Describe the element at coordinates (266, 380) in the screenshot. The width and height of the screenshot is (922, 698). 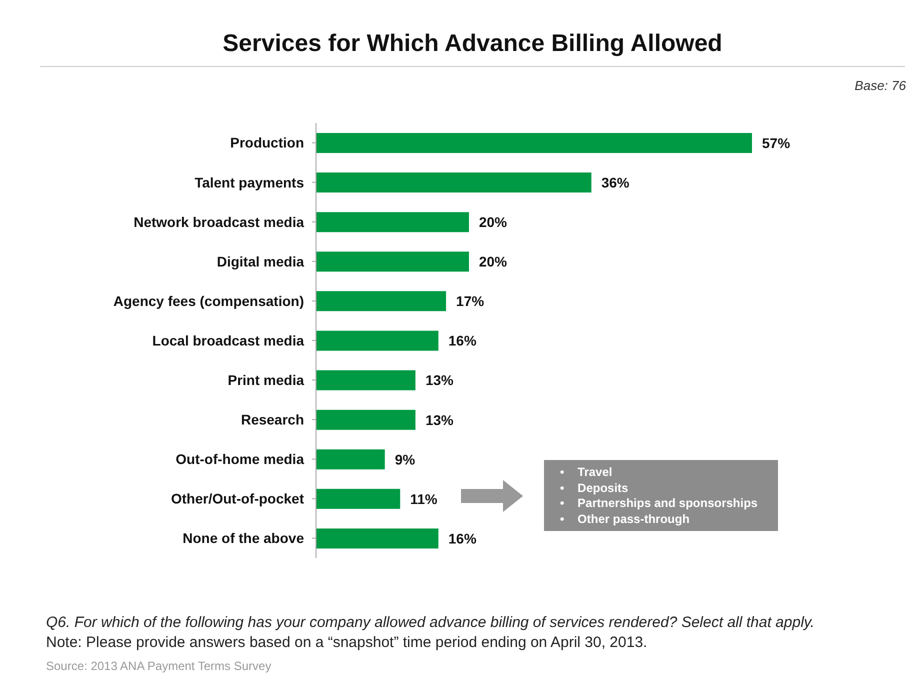
I see `y-tick-label: Print media` at that location.